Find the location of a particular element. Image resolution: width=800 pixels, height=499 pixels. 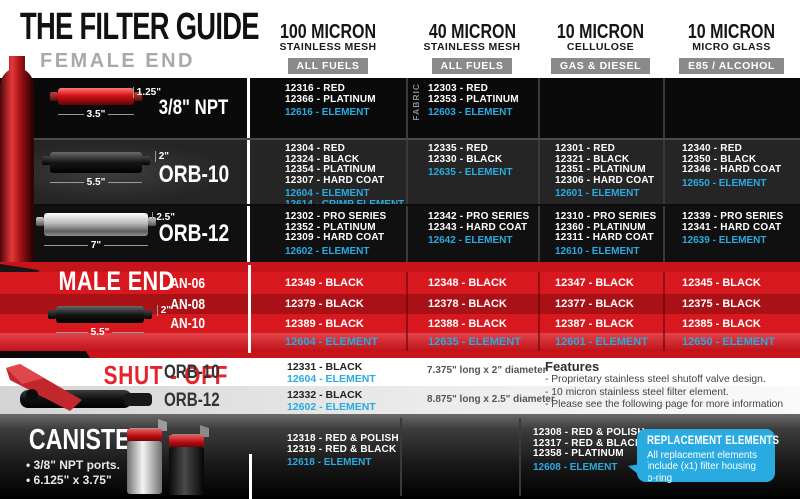

size-spec: 7.375" long x 2" diameter is located at coordinates (487, 370).